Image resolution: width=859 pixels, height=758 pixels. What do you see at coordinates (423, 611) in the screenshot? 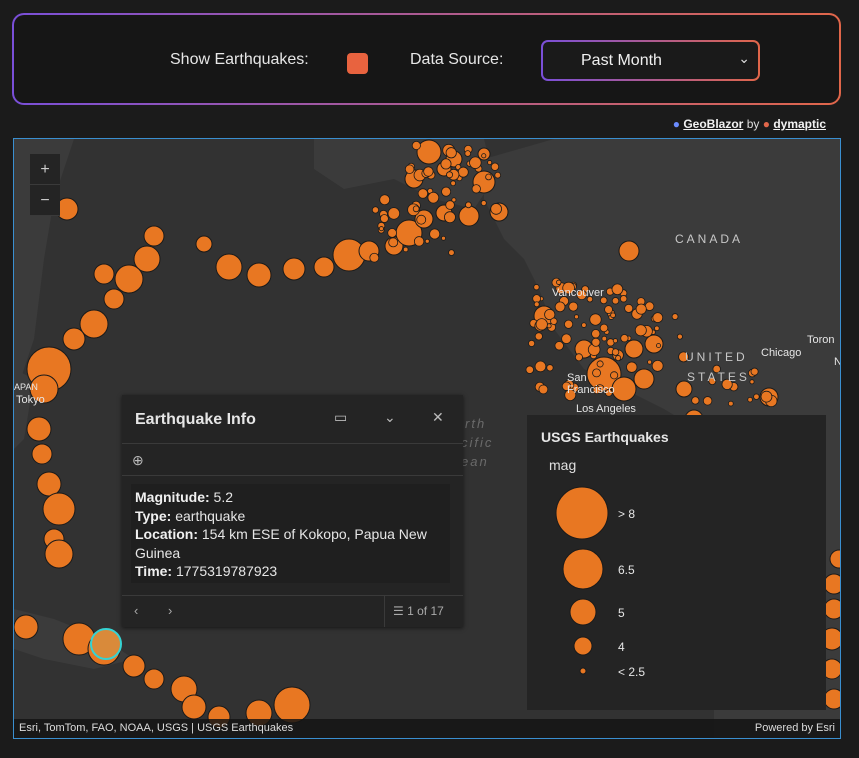
I see `feature-count: ☰ 1 of 17` at bounding box center [423, 611].